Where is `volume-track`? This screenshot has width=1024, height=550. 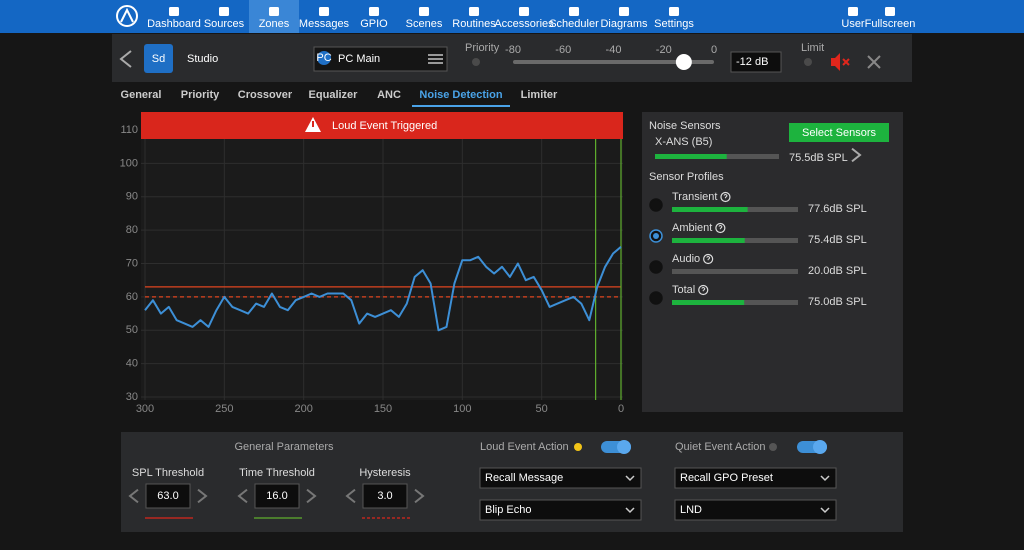
volume-track is located at coordinates (613, 62).